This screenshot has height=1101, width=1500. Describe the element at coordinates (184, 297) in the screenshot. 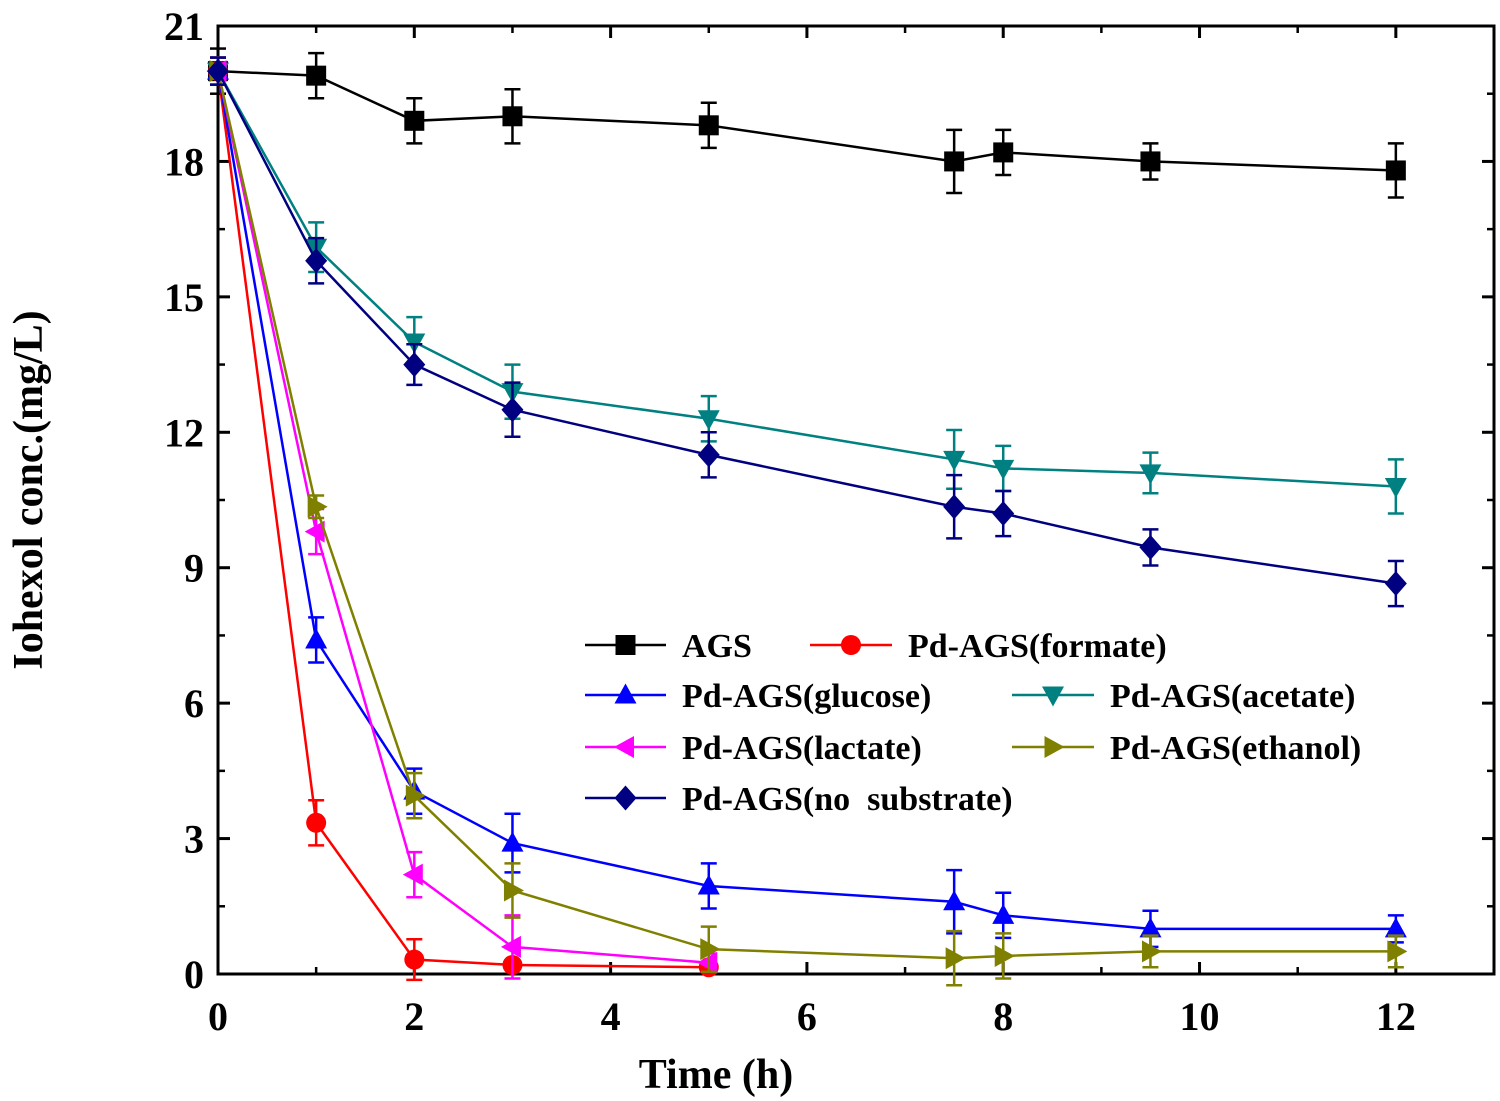

I see `y-tick-label: 15` at that location.